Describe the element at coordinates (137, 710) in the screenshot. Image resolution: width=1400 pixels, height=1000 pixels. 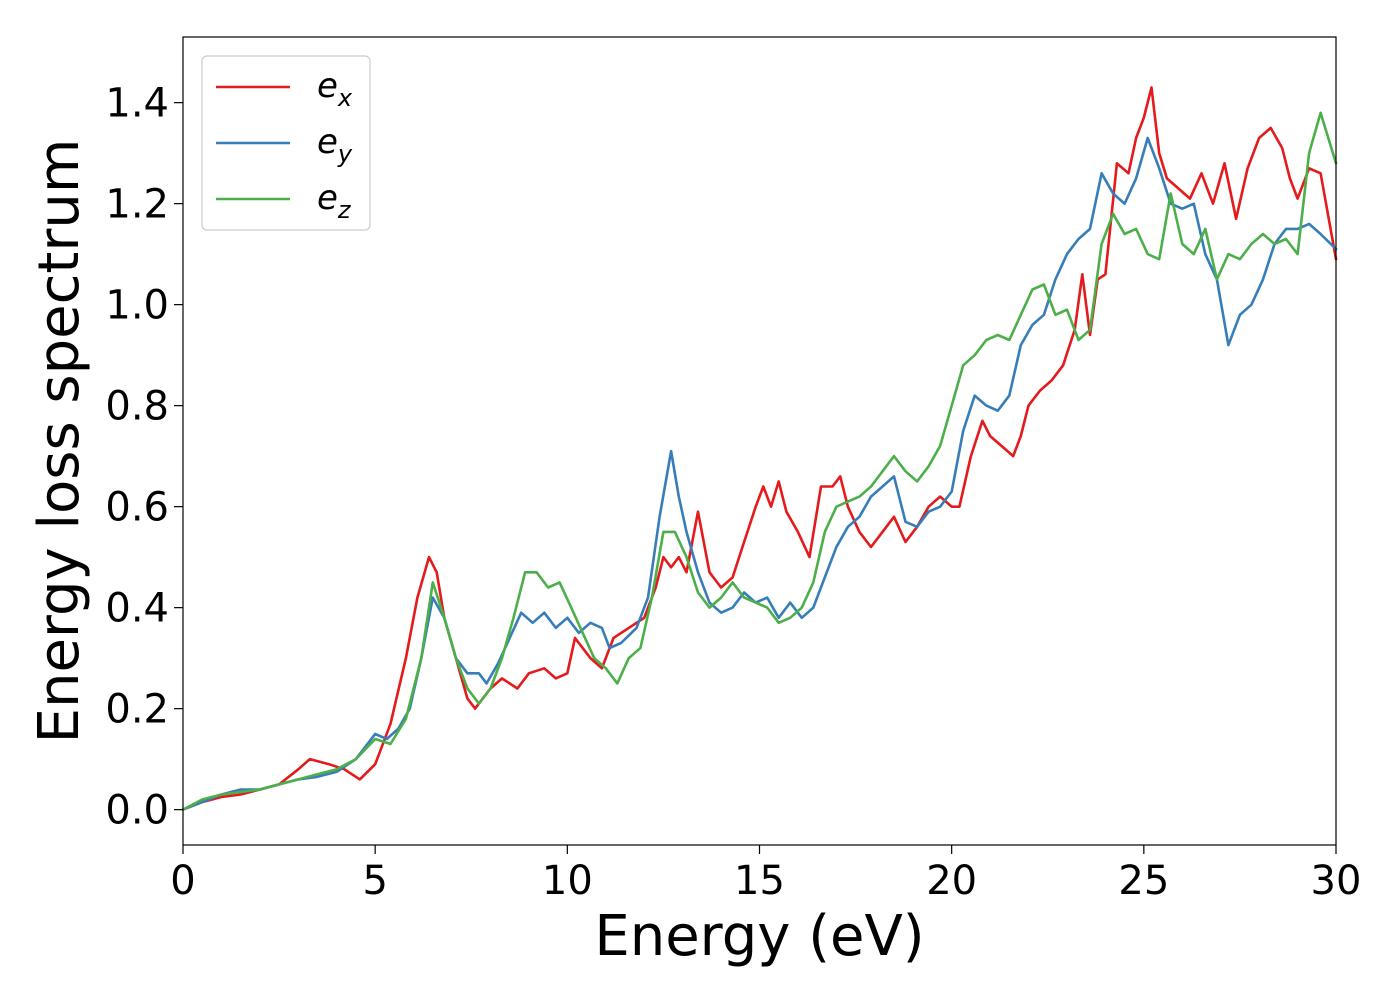
I see `y-tick-label: 0.2` at that location.